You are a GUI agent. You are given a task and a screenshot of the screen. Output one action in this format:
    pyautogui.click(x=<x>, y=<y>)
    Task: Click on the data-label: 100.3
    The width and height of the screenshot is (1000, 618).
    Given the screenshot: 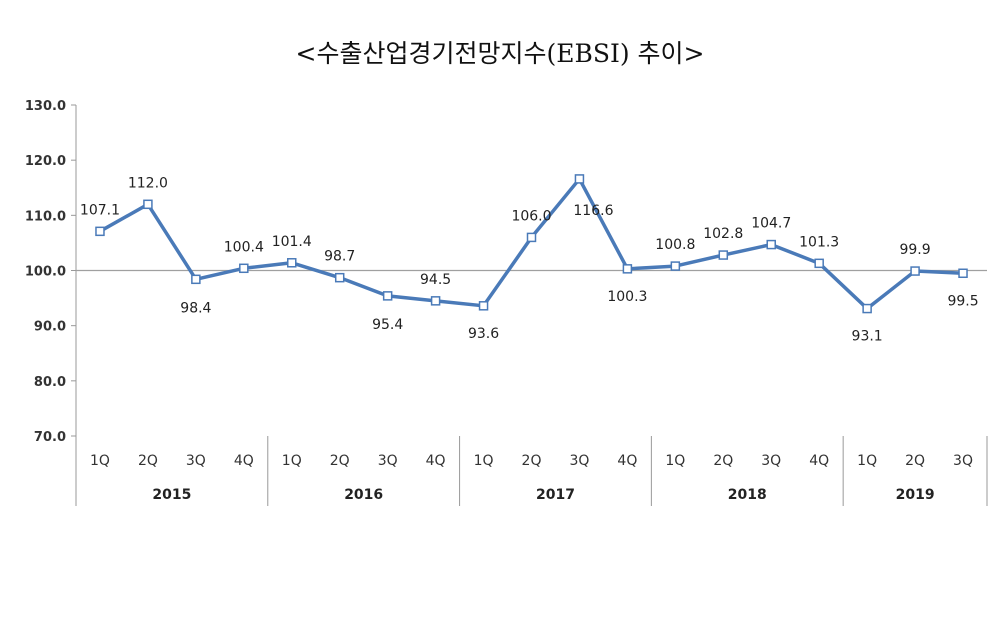 What is the action you would take?
    pyautogui.click(x=627, y=297)
    